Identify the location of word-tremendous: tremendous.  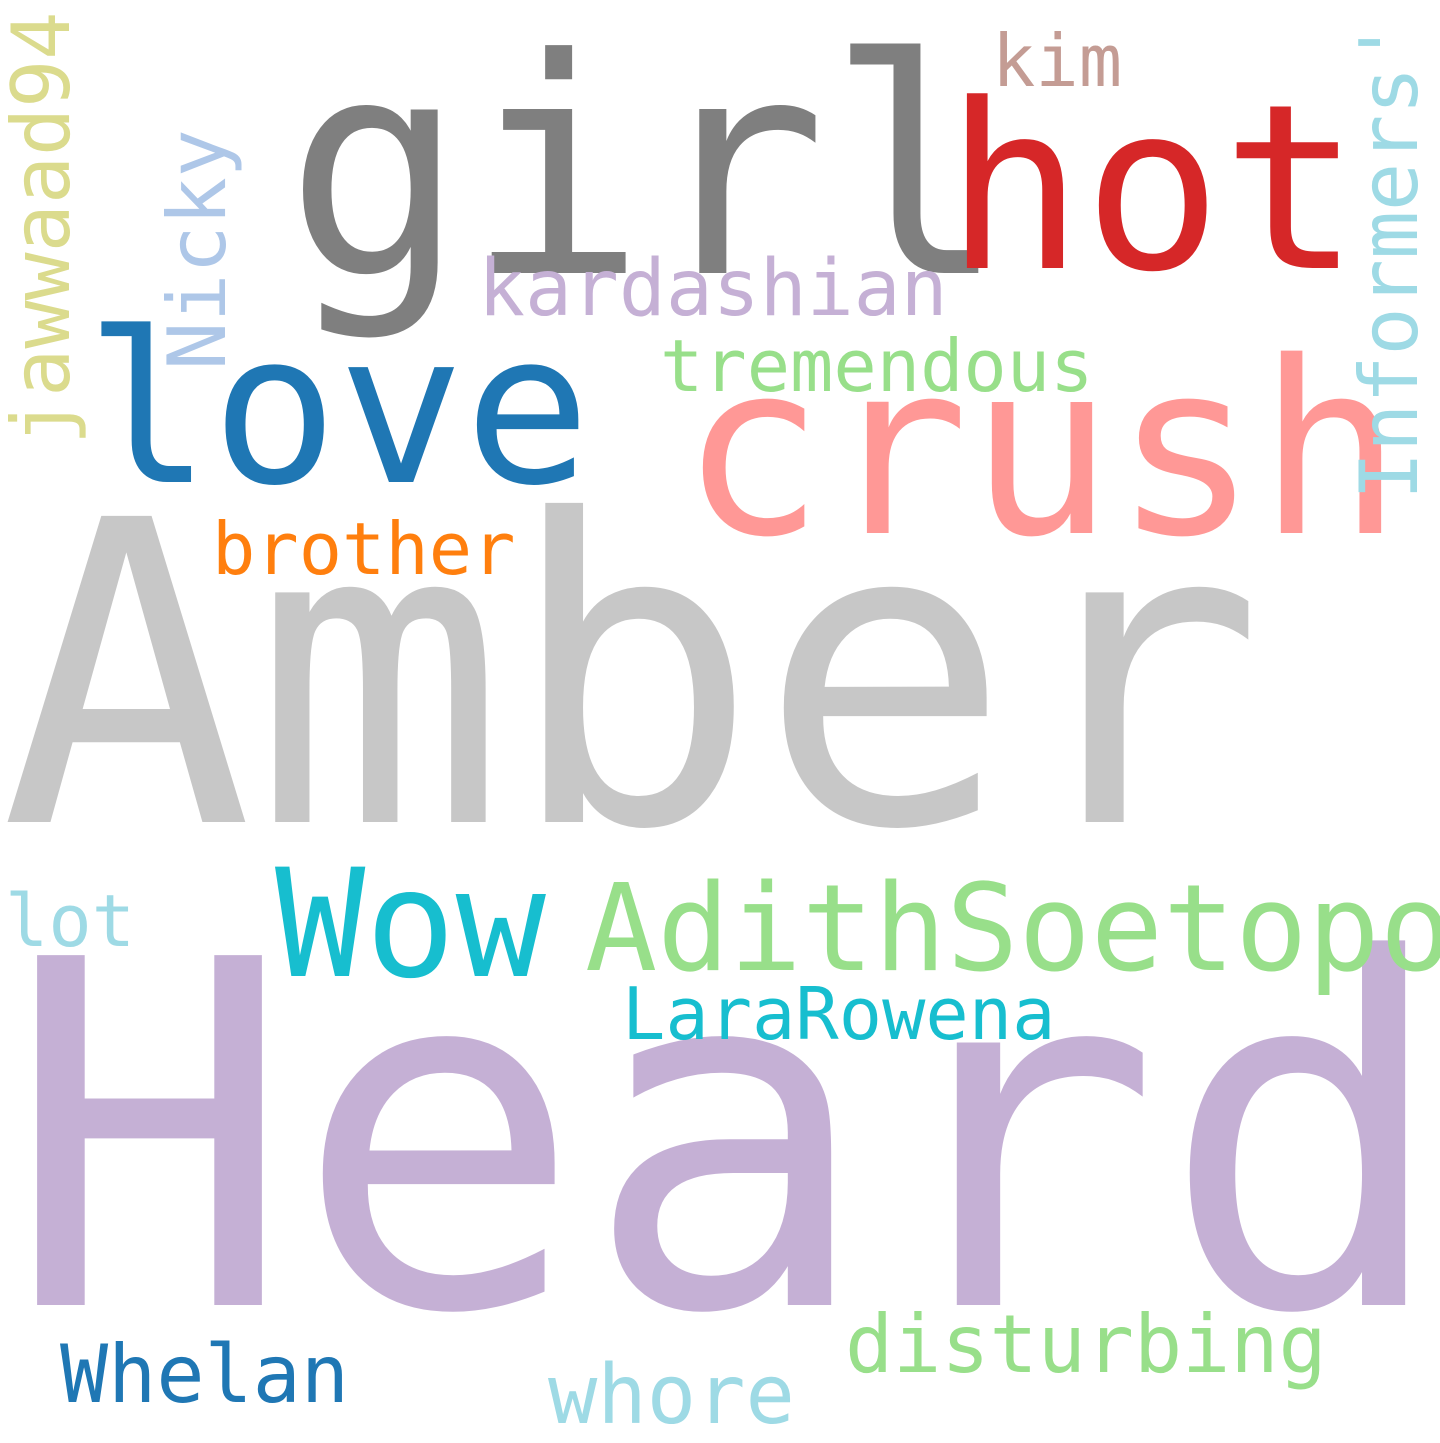
(877, 366).